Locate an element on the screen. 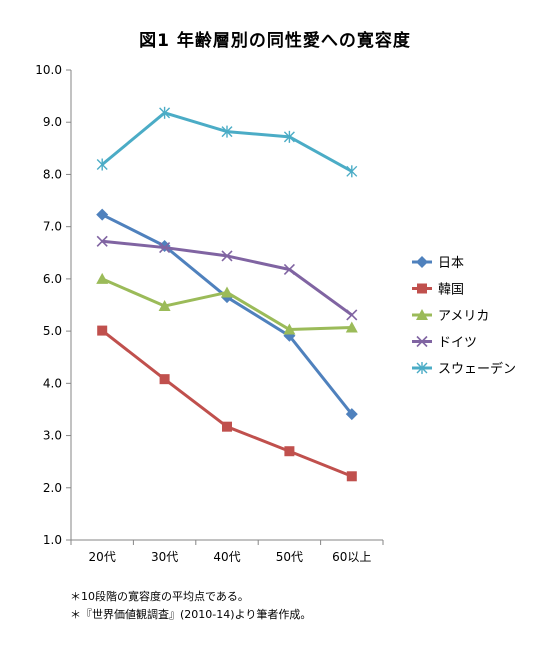 Image resolution: width=550 pixels, height=652 pixels. footnote-2: ＊『世界価値観調査』(2010-14)より筆者作成。 is located at coordinates (191, 614).